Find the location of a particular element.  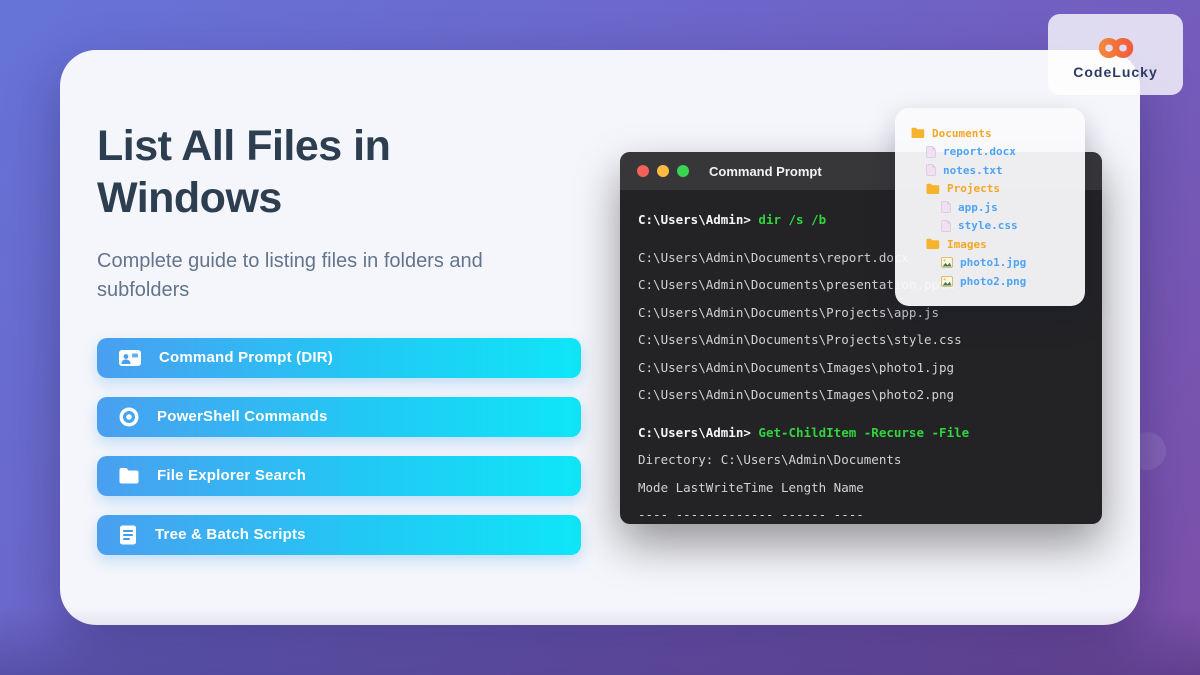

tree-item-label: report.docx is located at coordinates (979, 152).